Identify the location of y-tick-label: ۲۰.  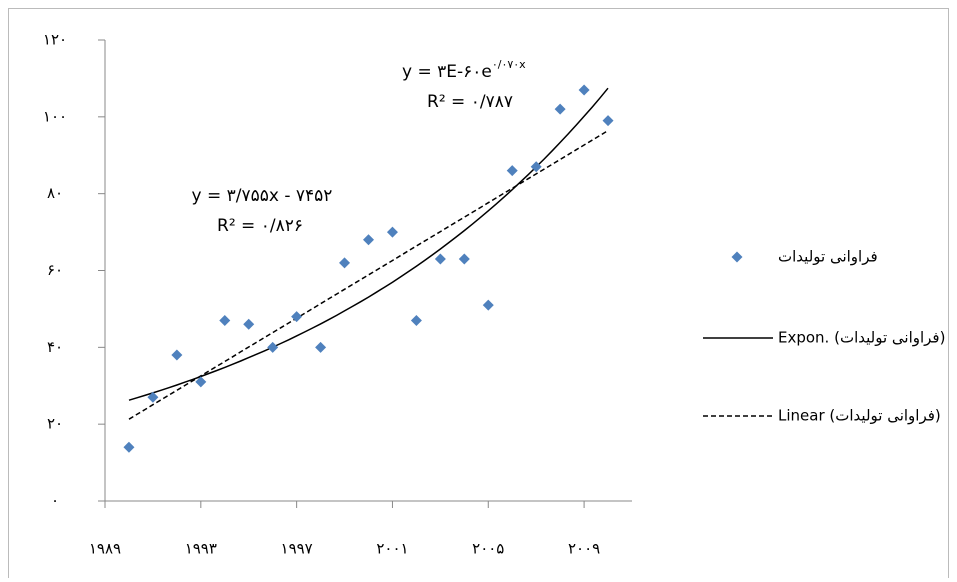
(55, 424).